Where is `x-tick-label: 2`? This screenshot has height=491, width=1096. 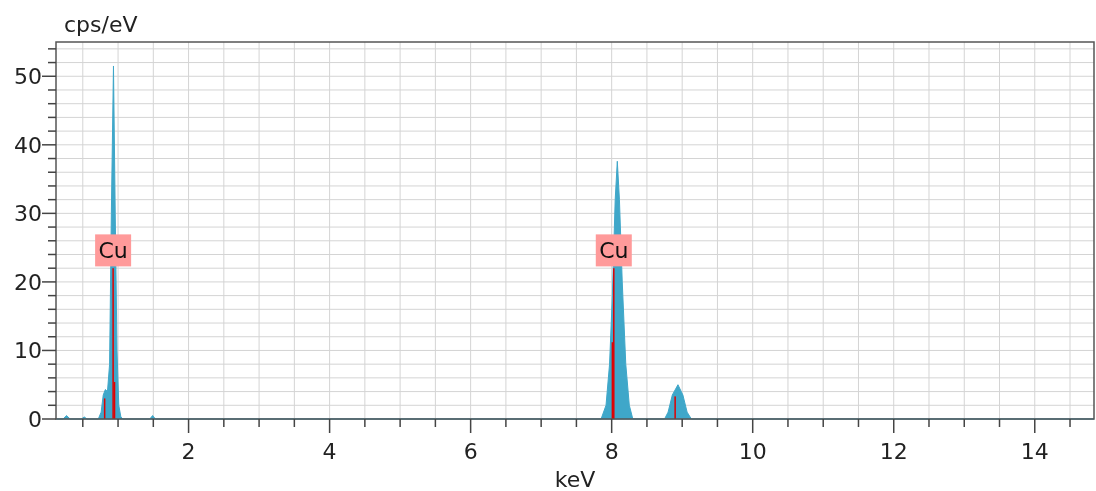
x-tick-label: 2 is located at coordinates (188, 451).